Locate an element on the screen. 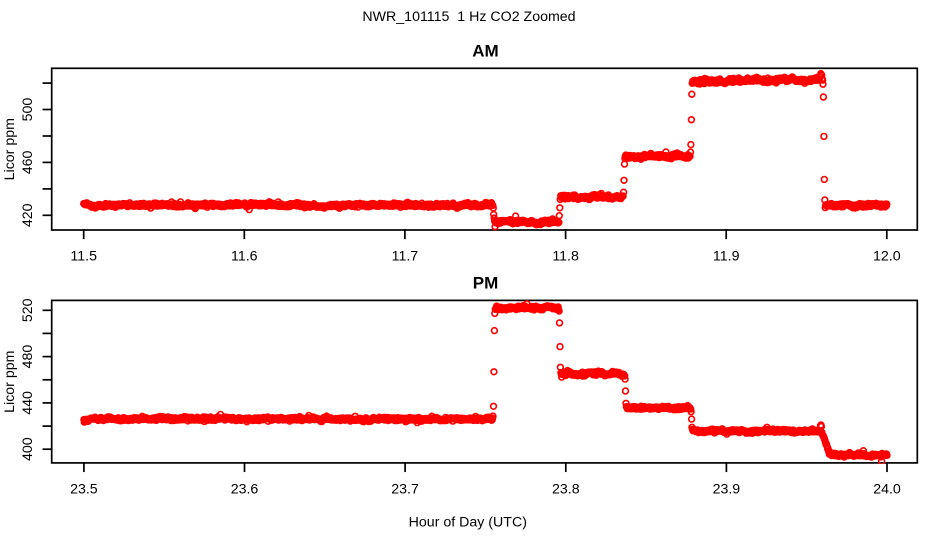 The width and height of the screenshot is (936, 540). svg-text: 500 is located at coordinates (28, 110).